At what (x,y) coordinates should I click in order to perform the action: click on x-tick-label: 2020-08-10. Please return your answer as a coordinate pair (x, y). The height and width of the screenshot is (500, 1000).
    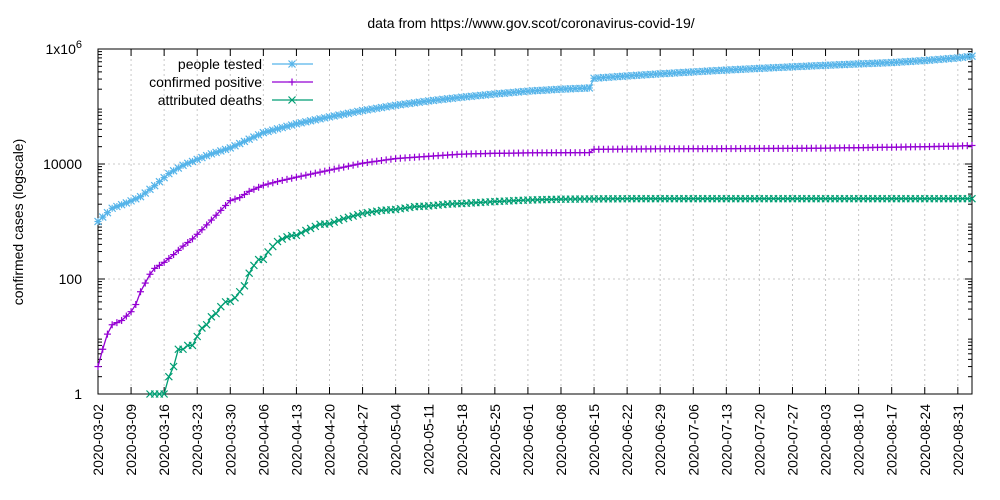
    Looking at the image, I should click on (859, 440).